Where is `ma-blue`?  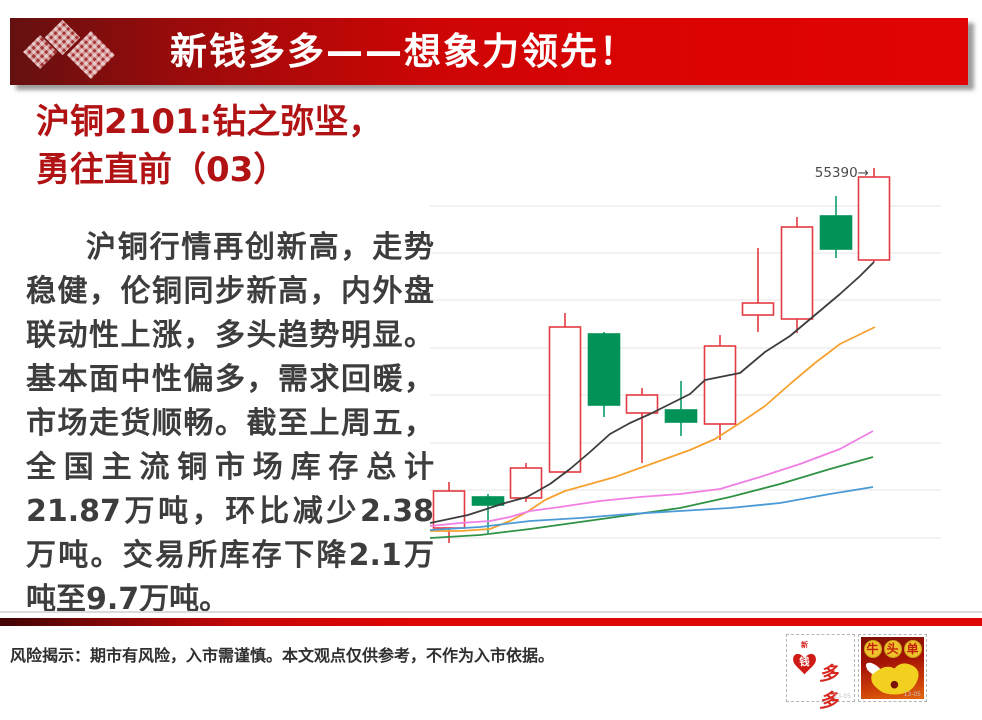 ma-blue is located at coordinates (652, 508).